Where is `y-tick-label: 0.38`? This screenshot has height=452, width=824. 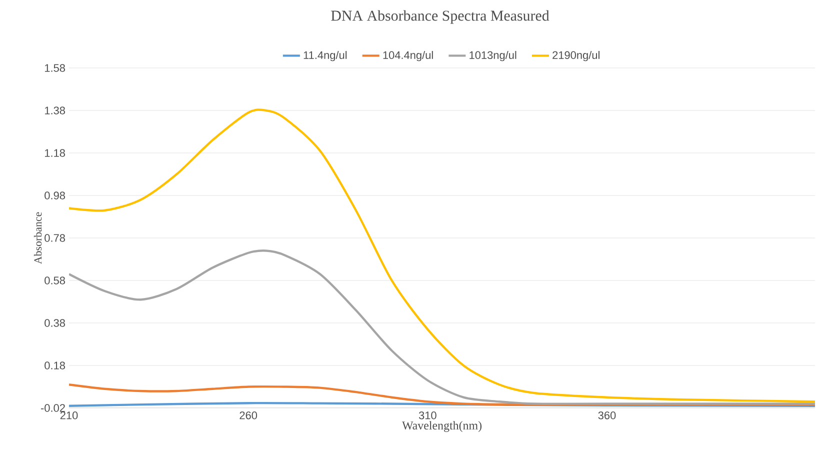
y-tick-label: 0.38 is located at coordinates (55, 323).